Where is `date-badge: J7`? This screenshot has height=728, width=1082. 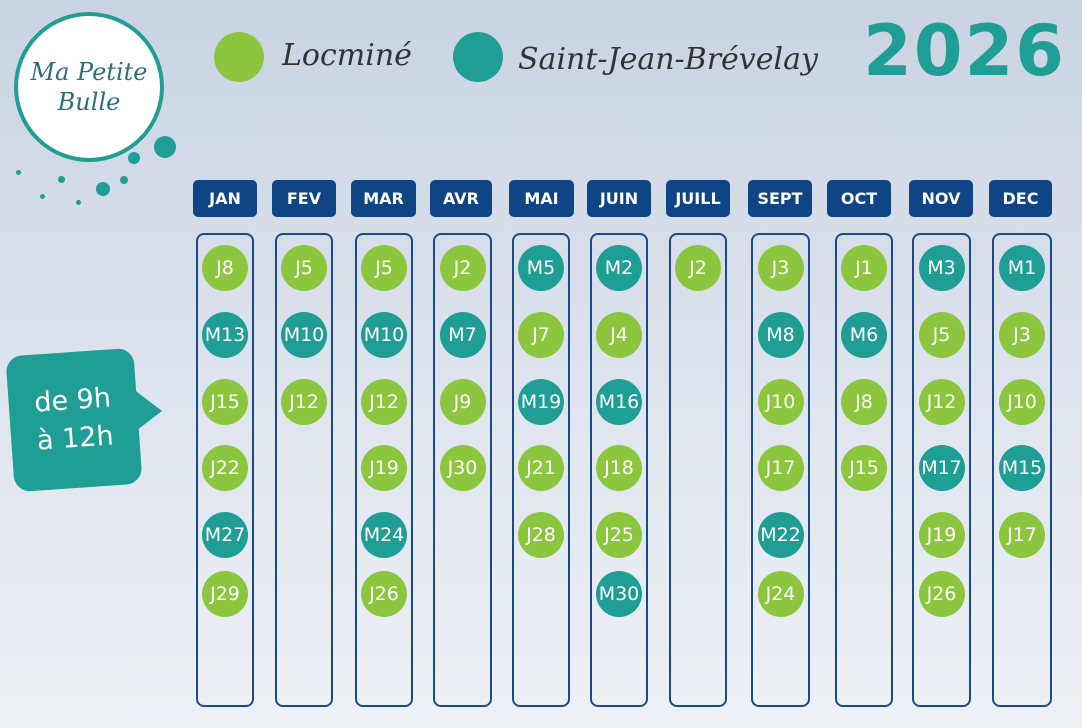
date-badge: J7 is located at coordinates (541, 335).